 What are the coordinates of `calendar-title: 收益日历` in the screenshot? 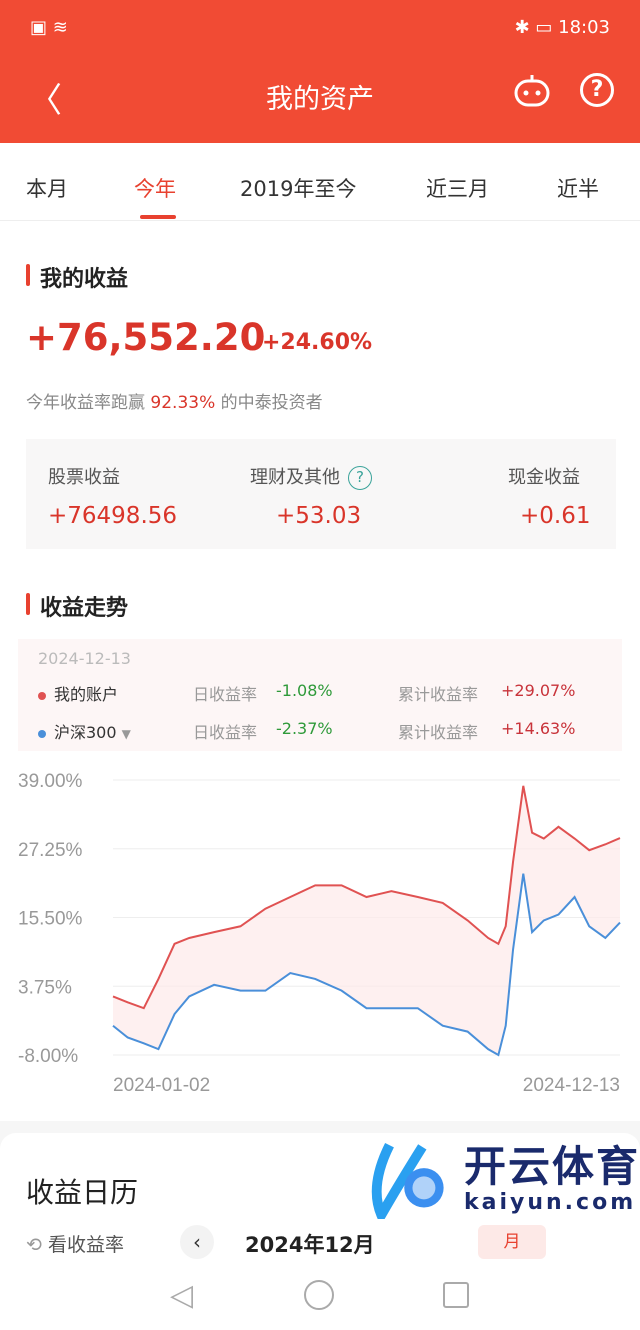 It's located at (82, 1192).